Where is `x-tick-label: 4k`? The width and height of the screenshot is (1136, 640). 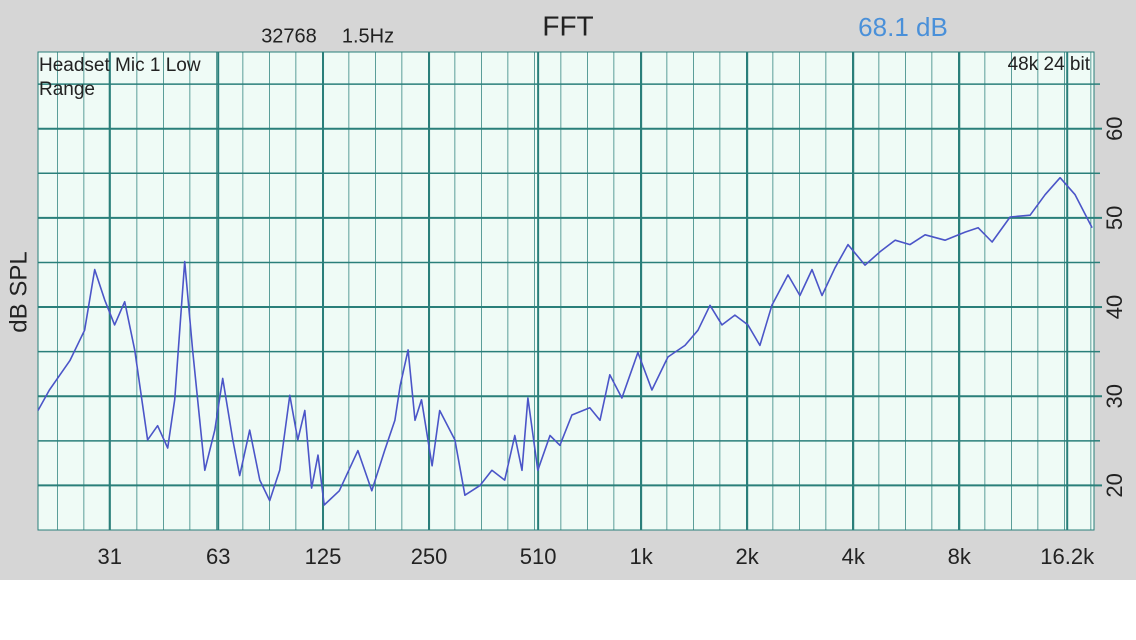
x-tick-label: 4k is located at coordinates (854, 556).